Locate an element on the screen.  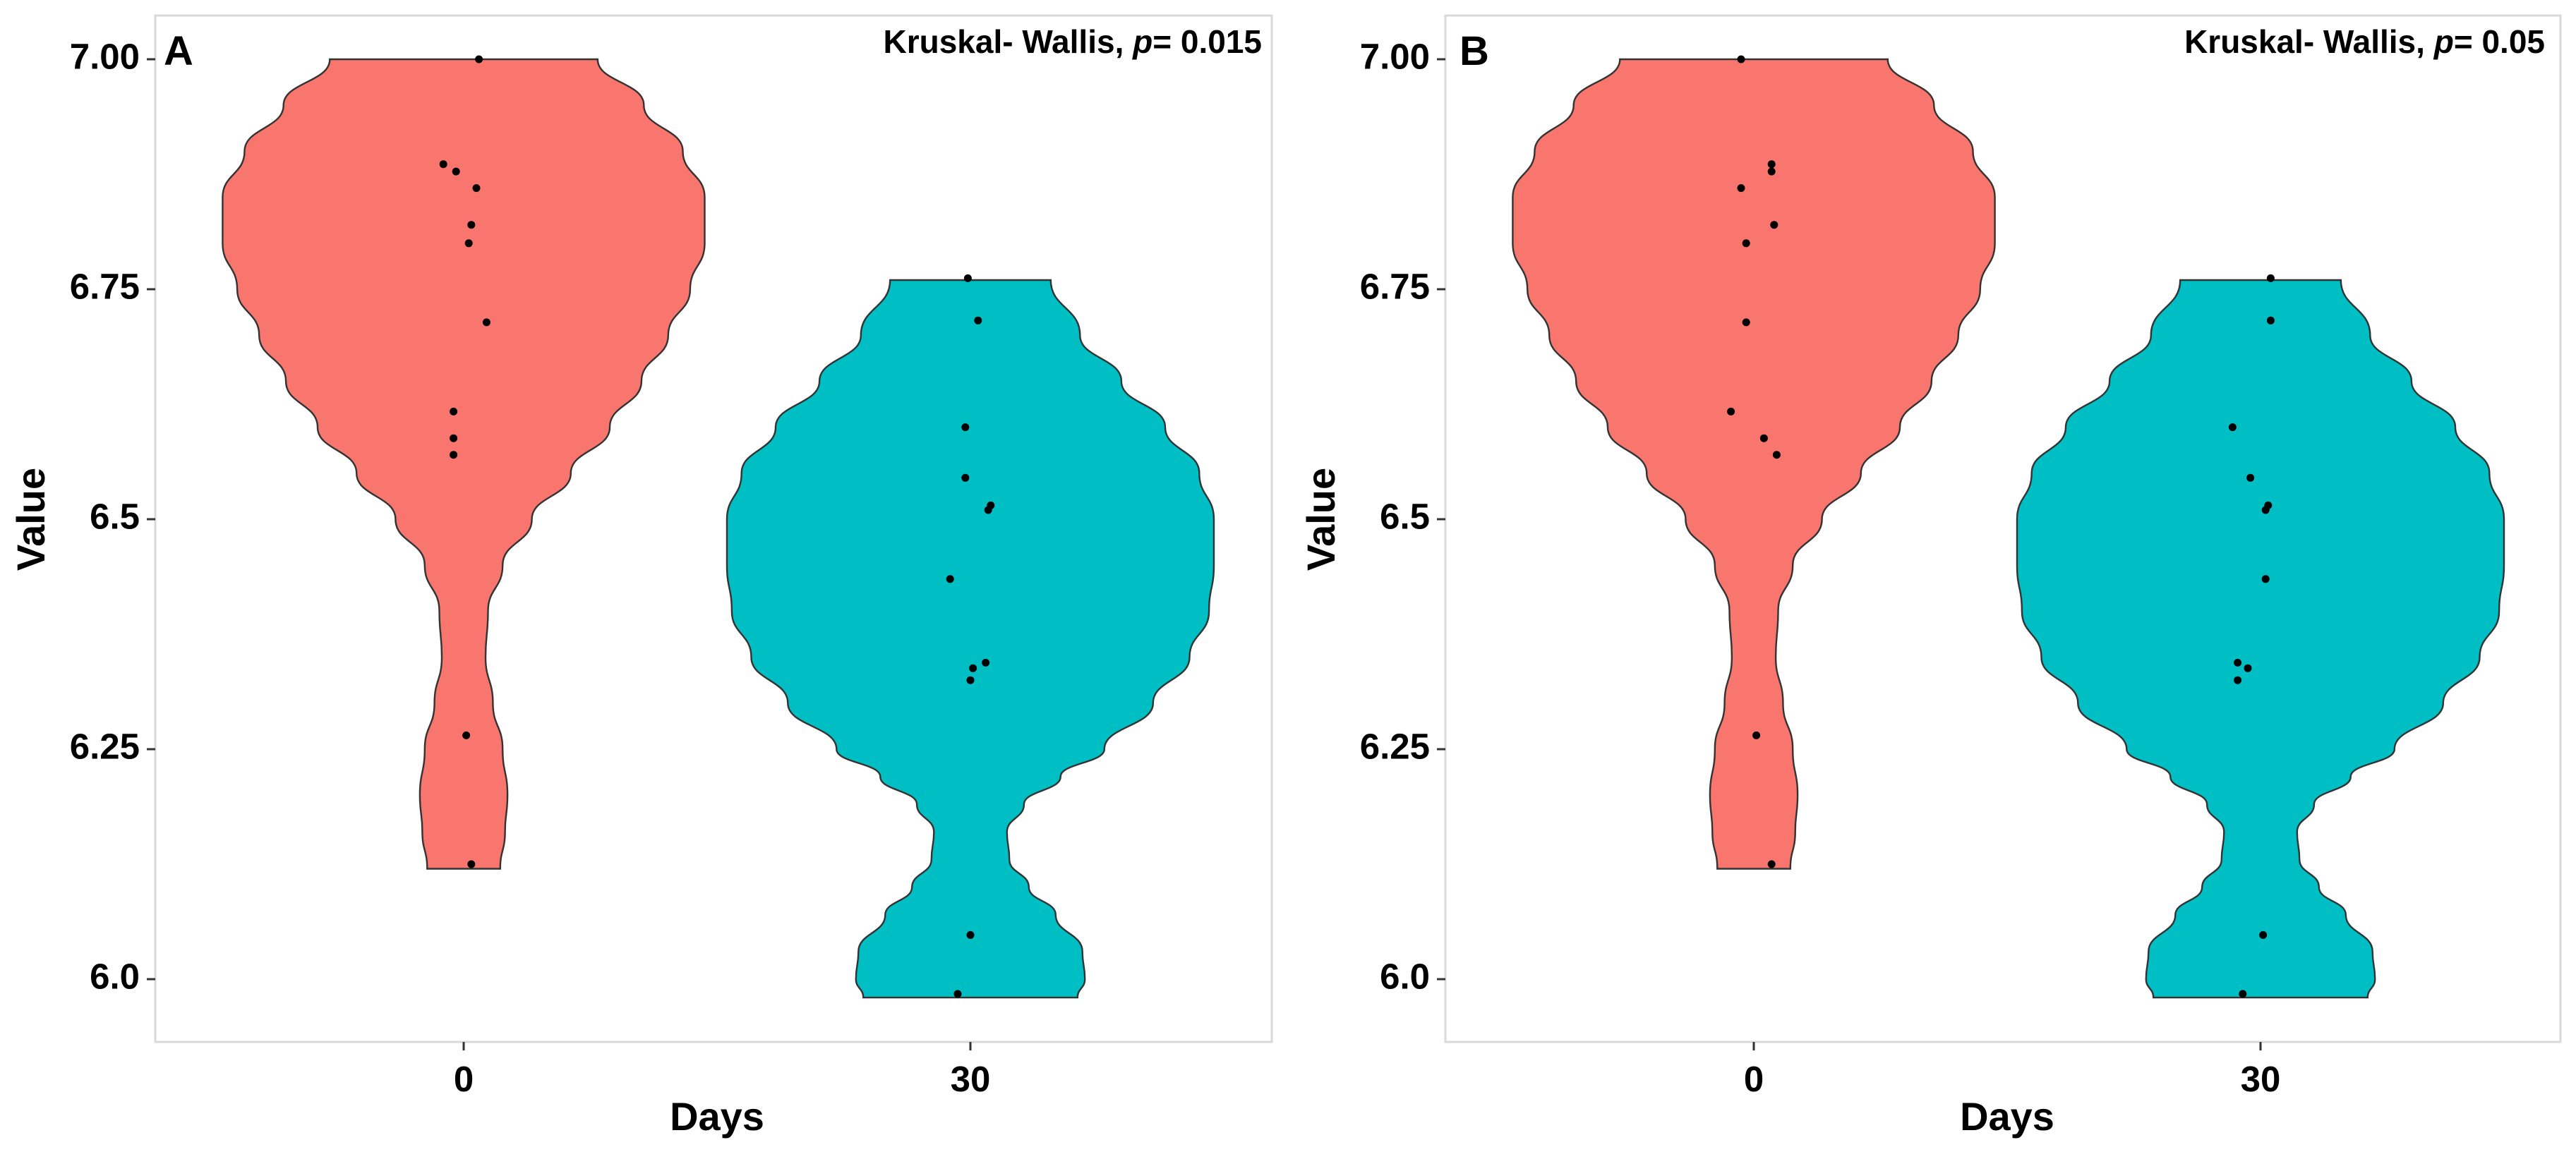
stat-p-value: = 0.015 is located at coordinates (1207, 41).